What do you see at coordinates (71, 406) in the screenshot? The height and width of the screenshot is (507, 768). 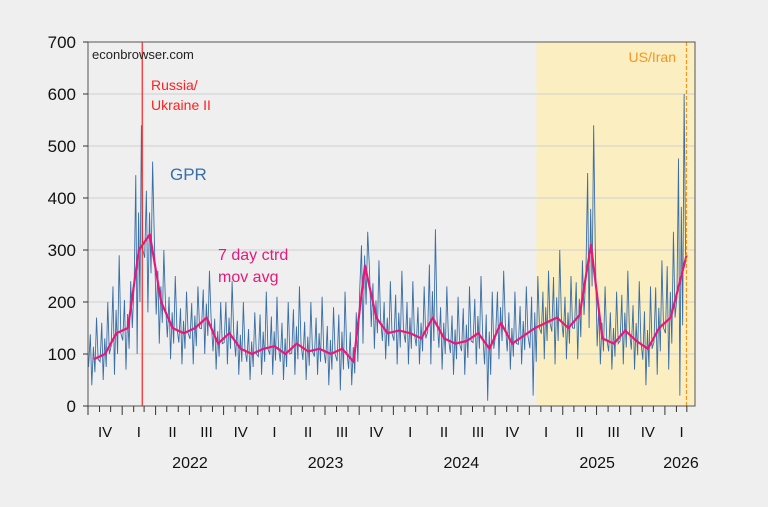 I see `y-tick-label: 0` at bounding box center [71, 406].